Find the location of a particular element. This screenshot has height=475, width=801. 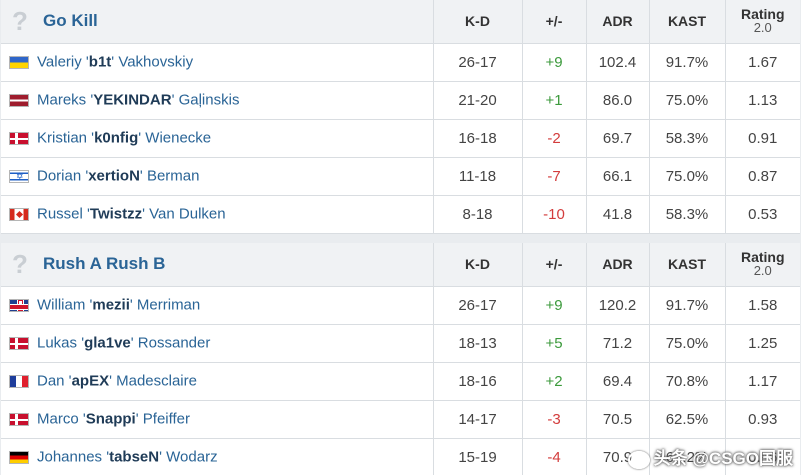

plus-minus-cell: -10 is located at coordinates (553, 214).